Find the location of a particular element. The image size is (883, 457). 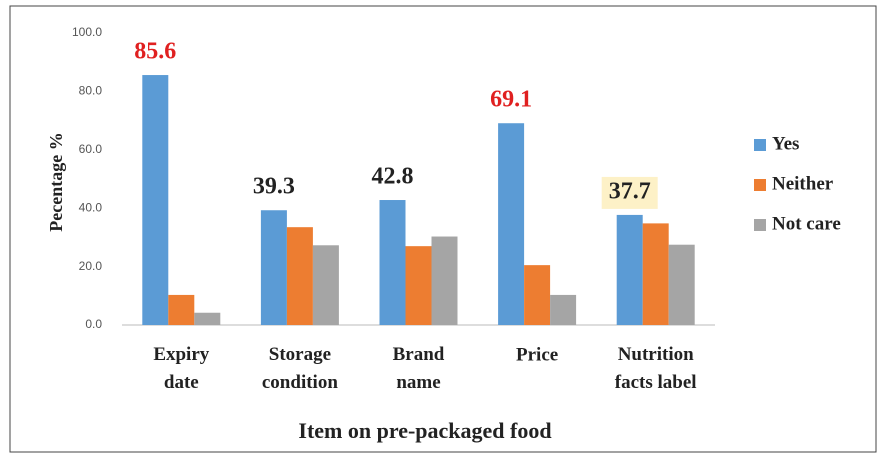

y-tick-label: 100.0 is located at coordinates (87, 32).